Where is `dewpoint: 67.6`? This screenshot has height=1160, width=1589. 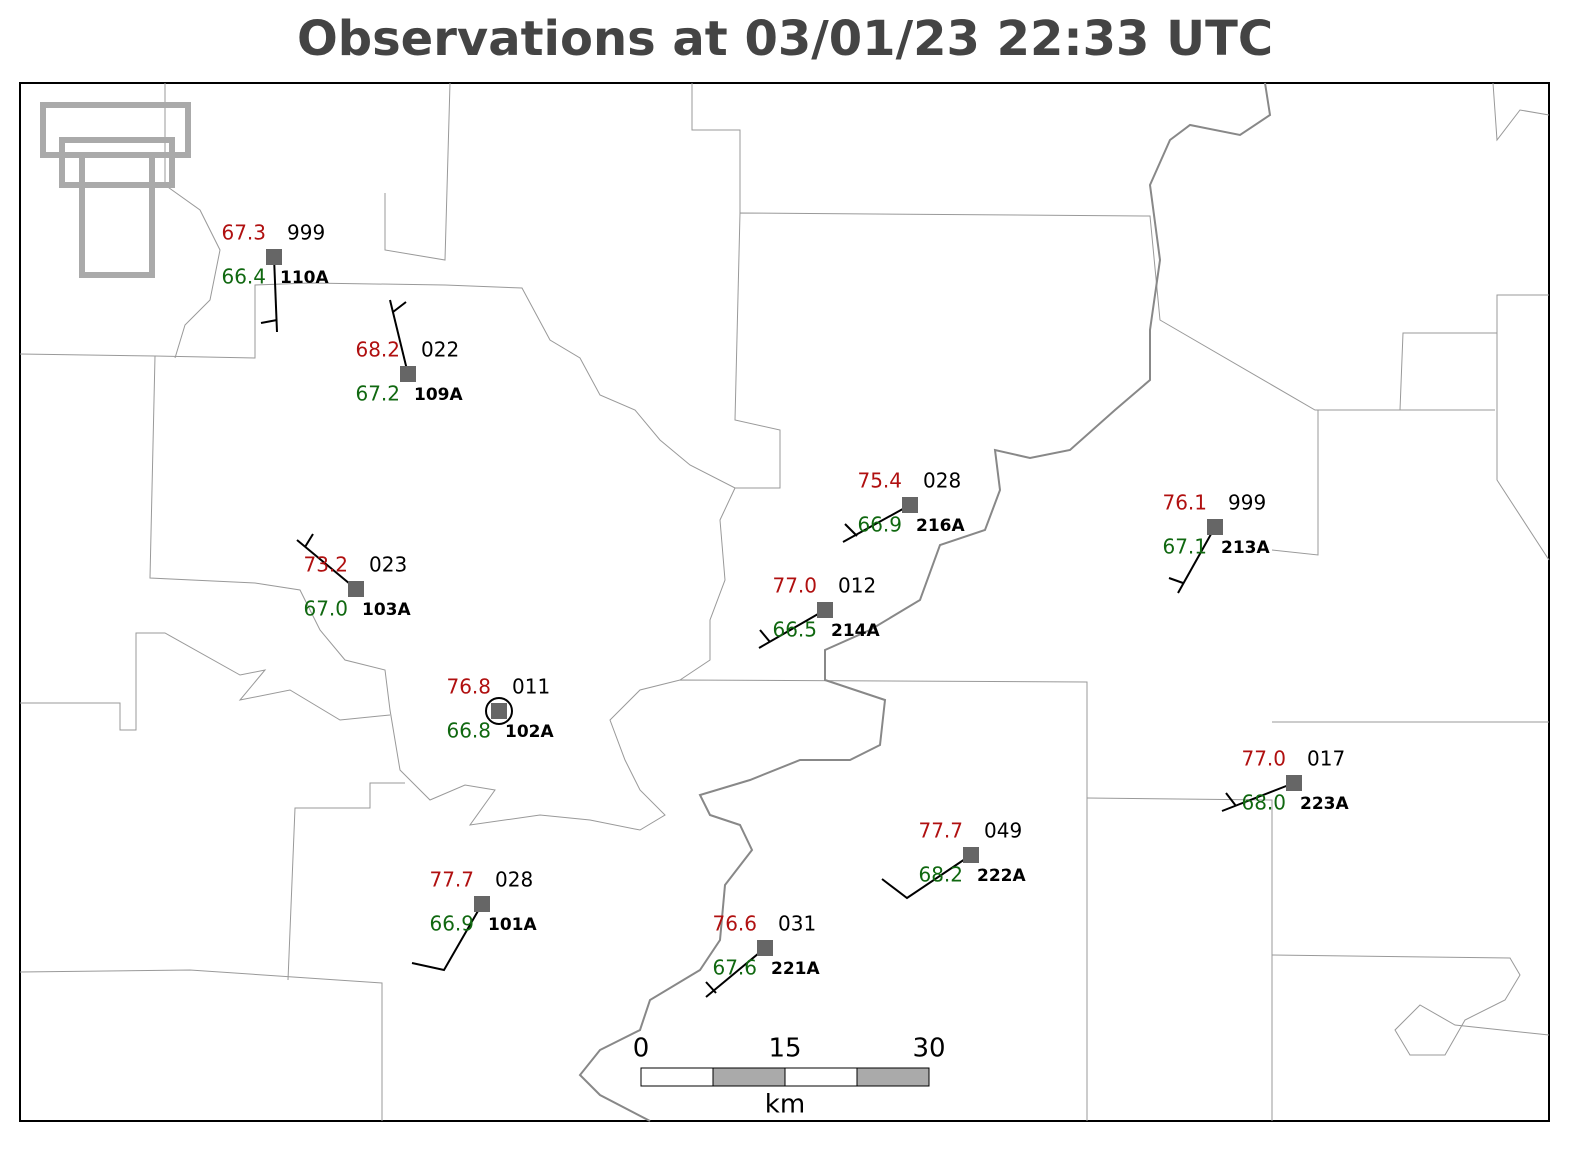 dewpoint: 67.6 is located at coordinates (734, 968).